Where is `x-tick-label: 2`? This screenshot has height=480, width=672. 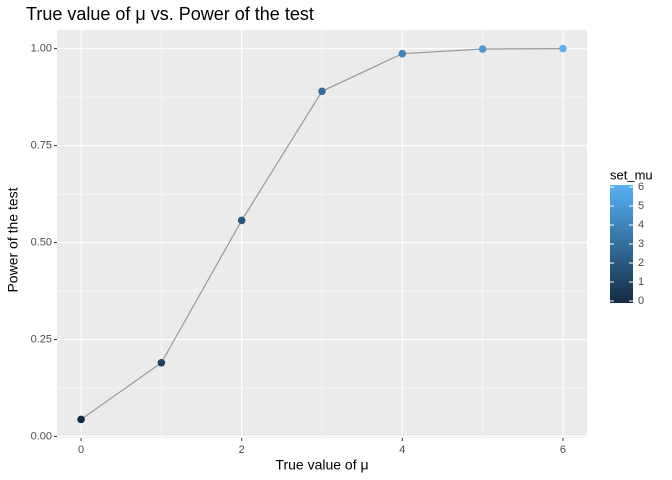
x-tick-label: 2 is located at coordinates (242, 450).